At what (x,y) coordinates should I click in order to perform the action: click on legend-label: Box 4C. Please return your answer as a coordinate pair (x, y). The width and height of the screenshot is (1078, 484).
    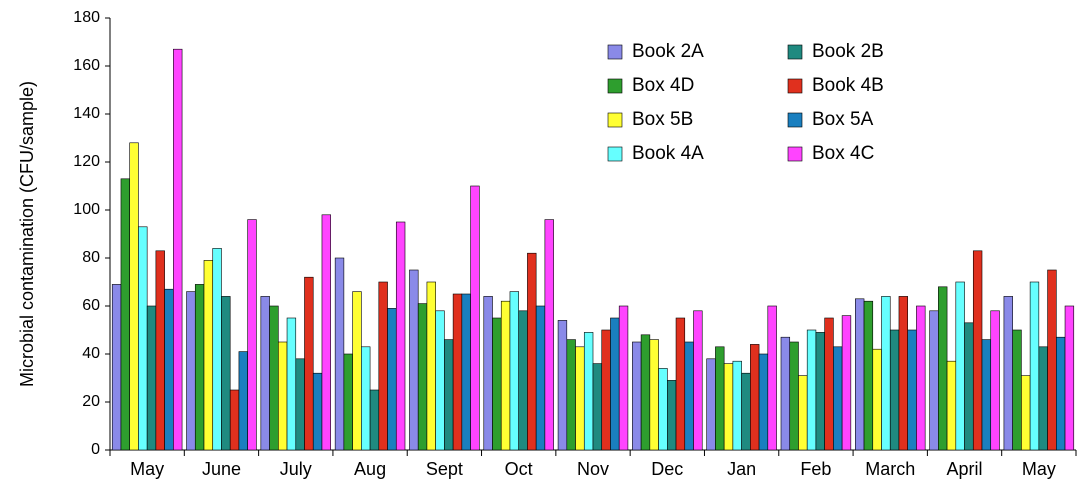
    Looking at the image, I should click on (843, 153).